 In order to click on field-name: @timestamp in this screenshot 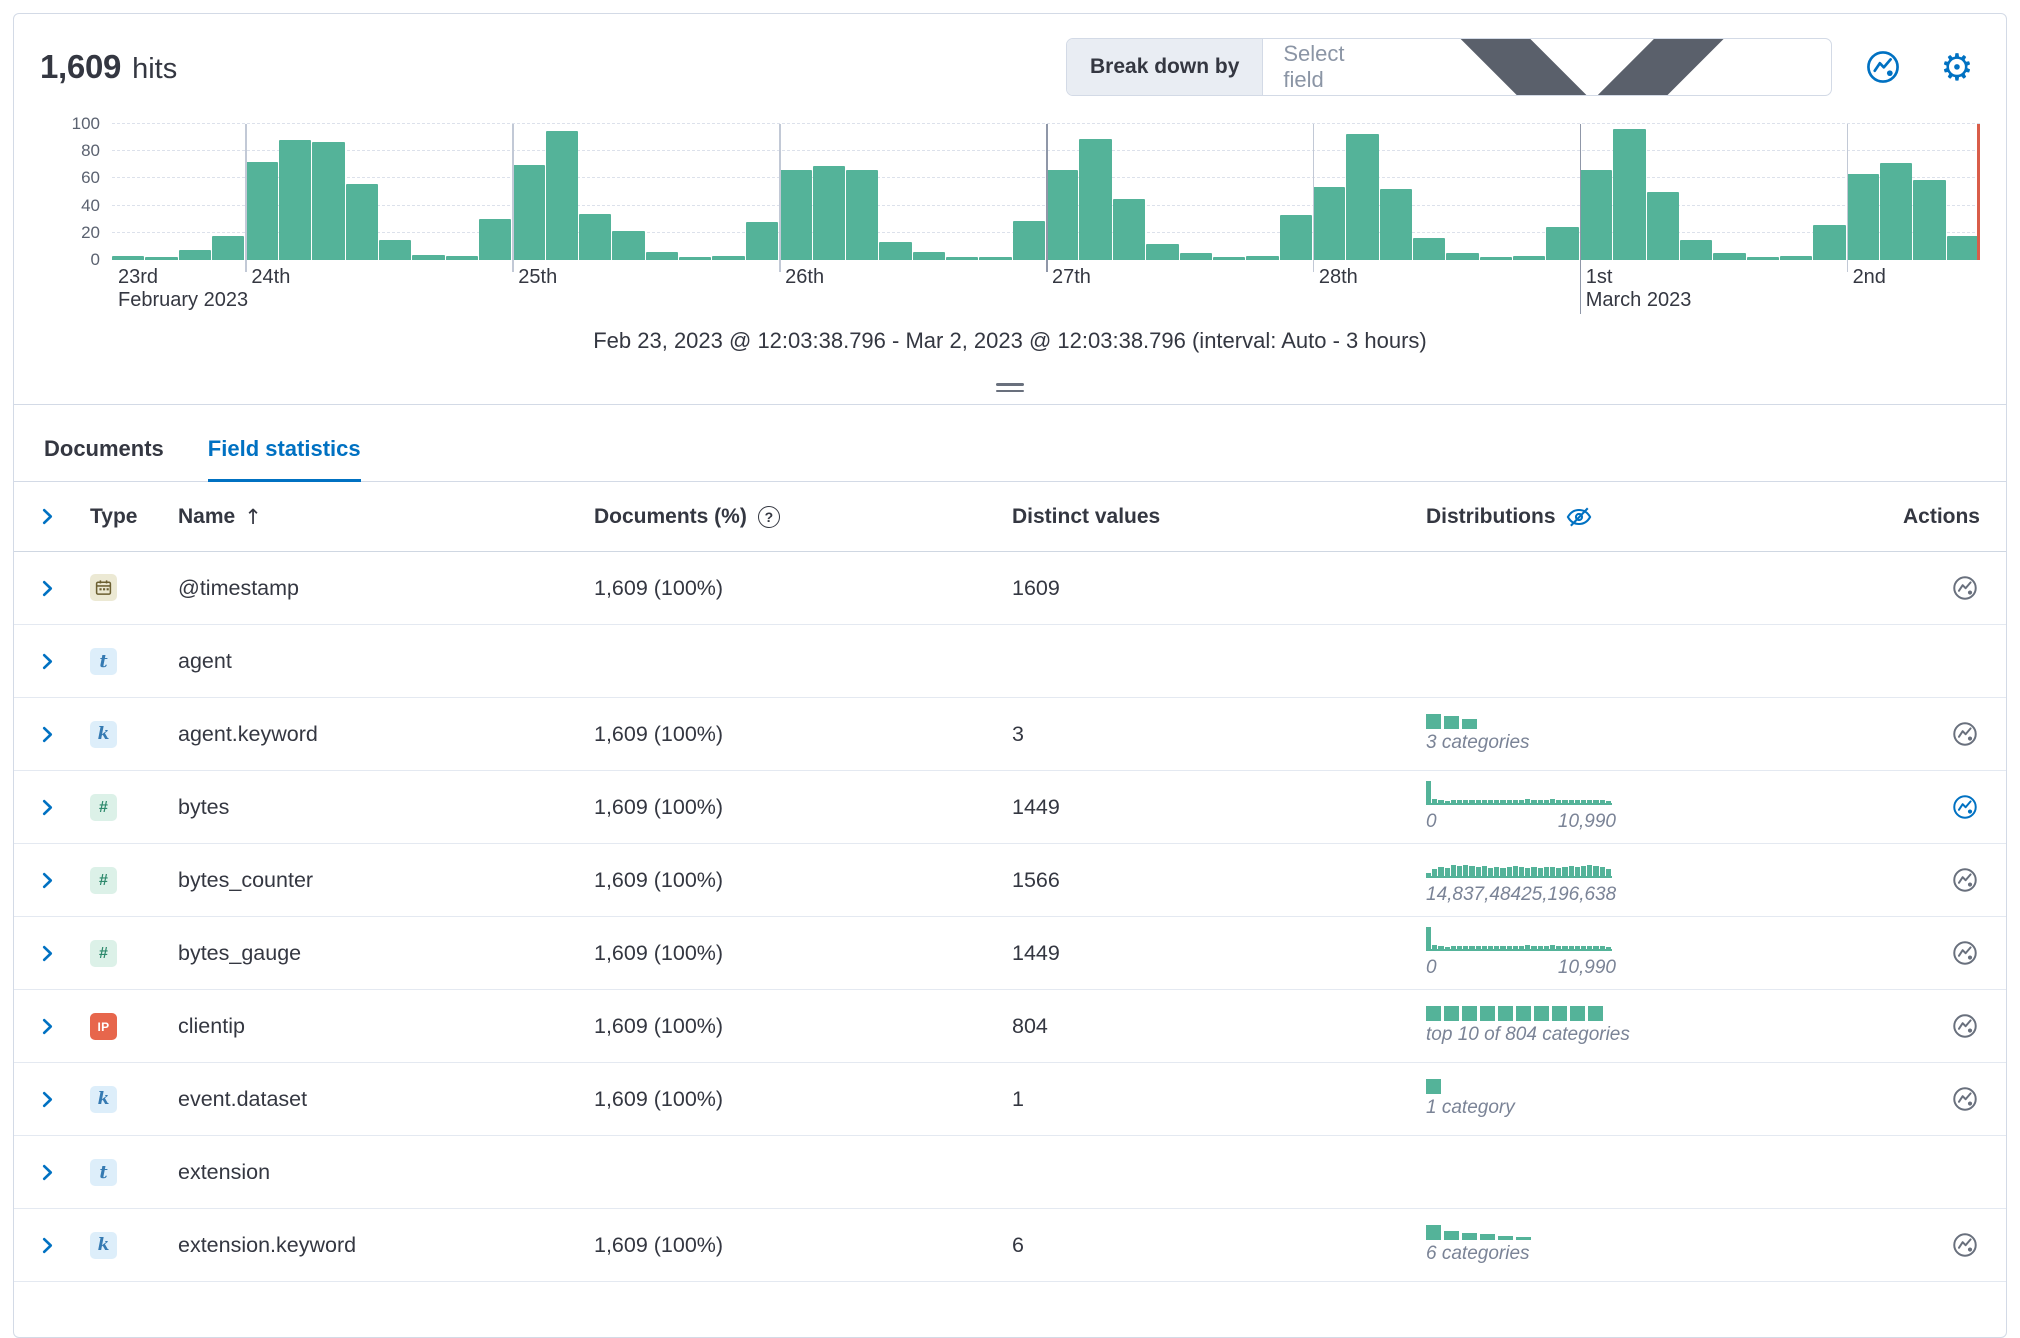, I will do `click(238, 587)`.